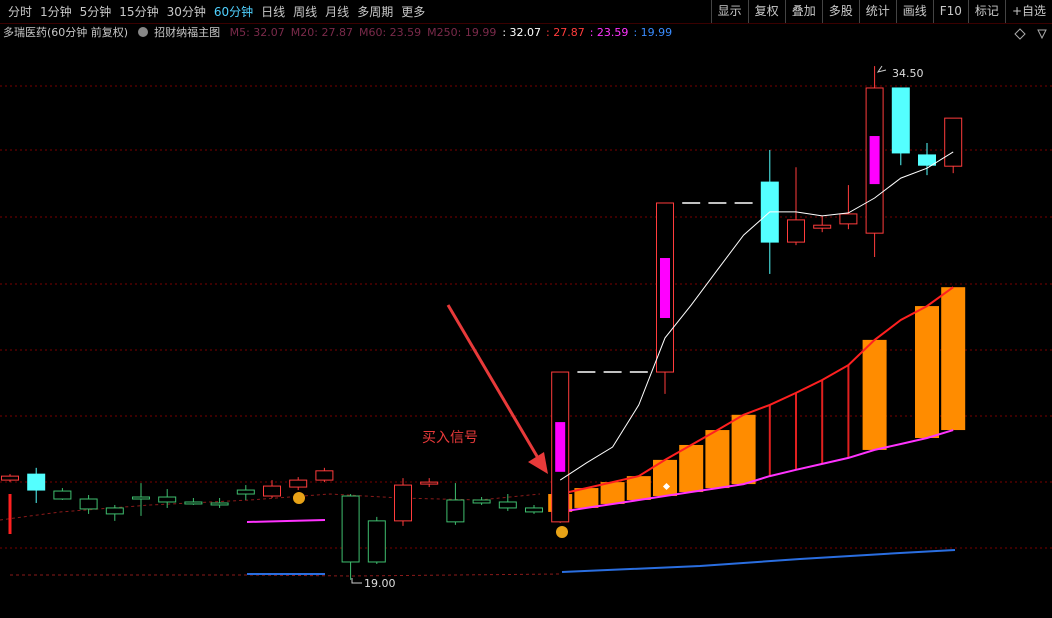  I want to click on tool-buttons: 显示 复权 叠加 多股 统计 画线 F10 标记 +自选, so click(881, 11).